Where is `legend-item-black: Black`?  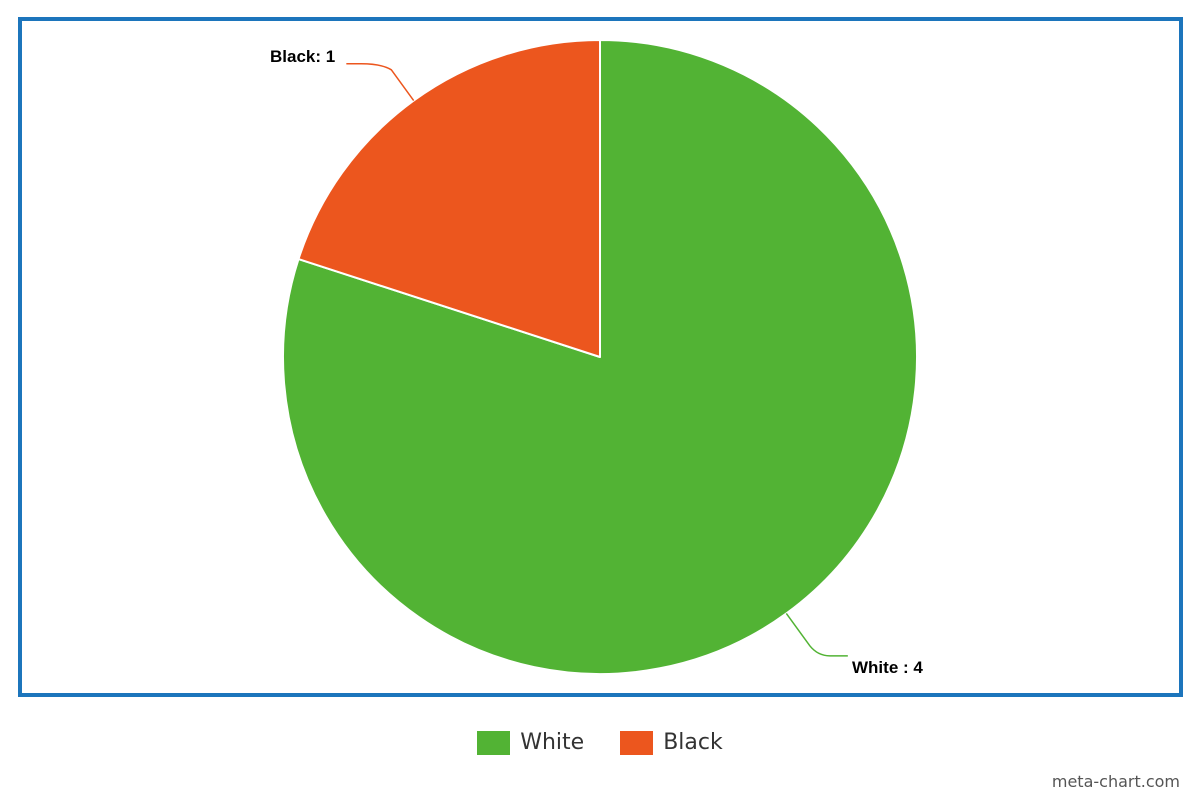
legend-item-black: Black is located at coordinates (671, 742).